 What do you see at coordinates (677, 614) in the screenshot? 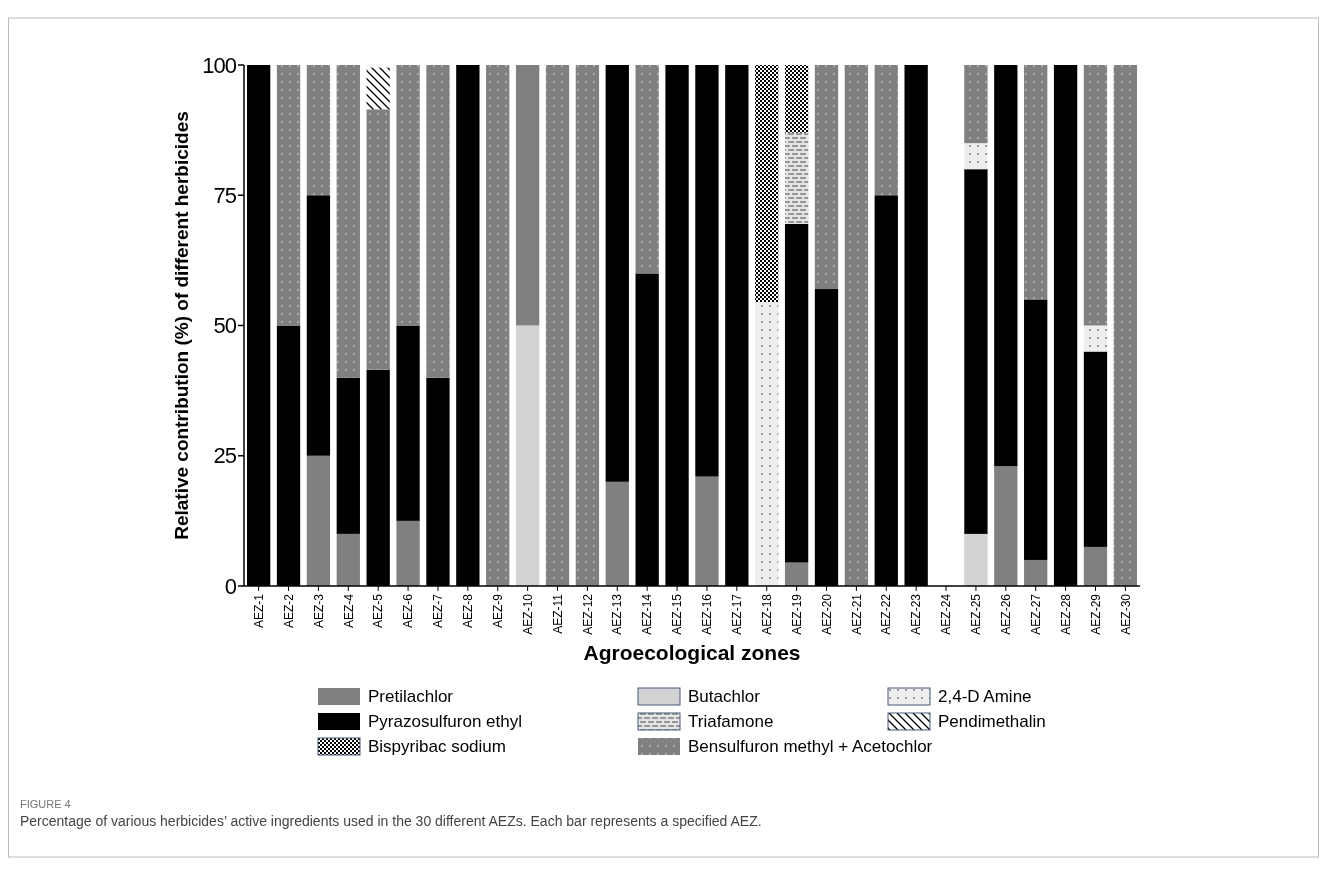
I see `x-tick-label: AEZ-15` at bounding box center [677, 614].